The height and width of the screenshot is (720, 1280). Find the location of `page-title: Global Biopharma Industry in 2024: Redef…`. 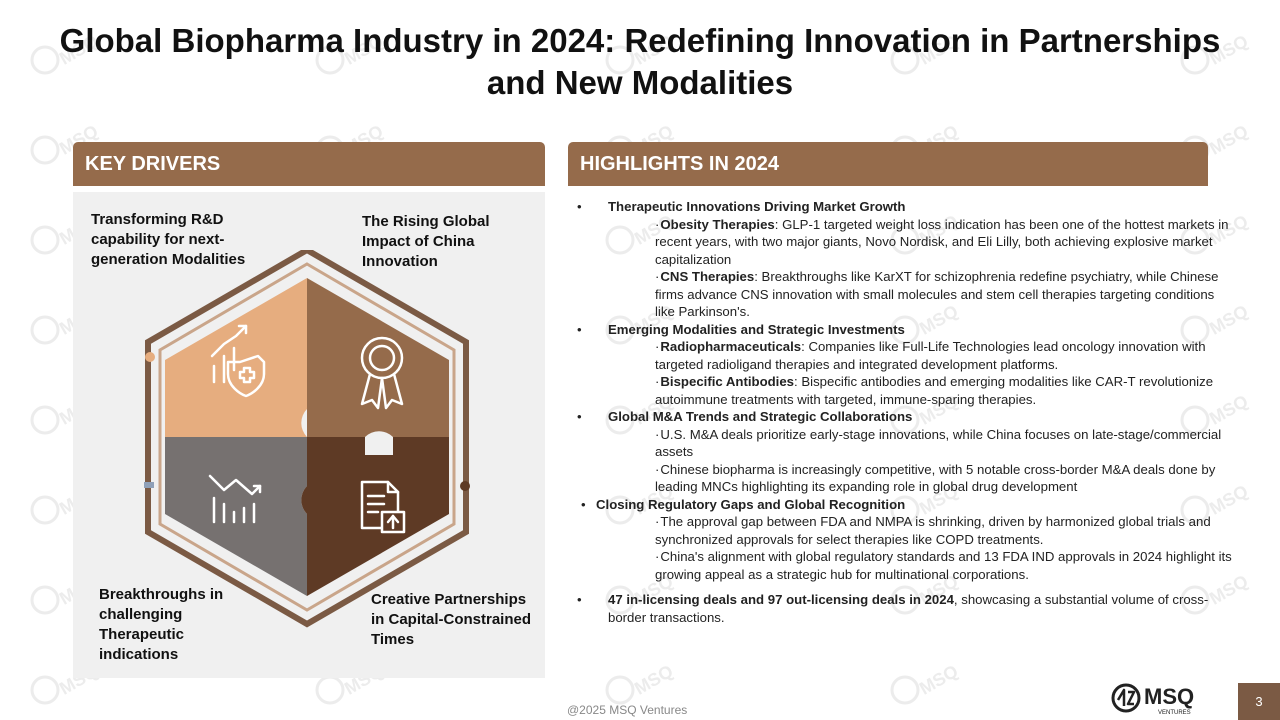

page-title: Global Biopharma Industry in 2024: Redef… is located at coordinates (640, 61).